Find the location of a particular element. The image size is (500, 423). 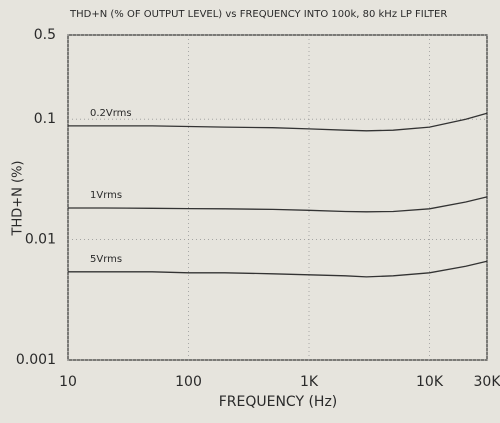

x-tick-label: 30K is located at coordinates (487, 382).